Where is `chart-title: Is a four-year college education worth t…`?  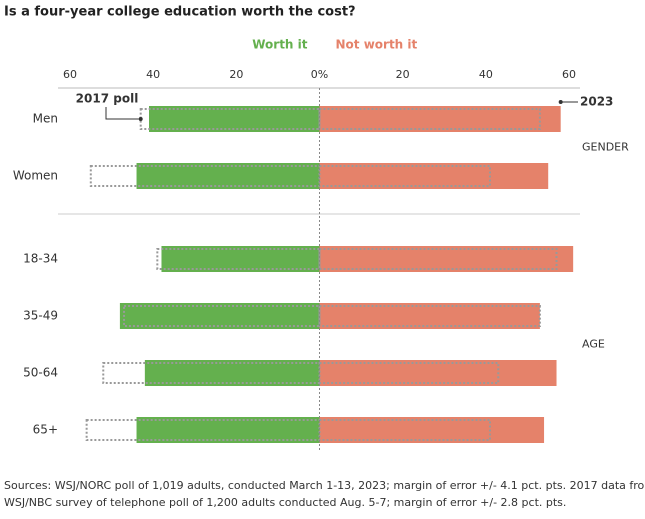 chart-title: Is a four-year college education worth t… is located at coordinates (180, 12).